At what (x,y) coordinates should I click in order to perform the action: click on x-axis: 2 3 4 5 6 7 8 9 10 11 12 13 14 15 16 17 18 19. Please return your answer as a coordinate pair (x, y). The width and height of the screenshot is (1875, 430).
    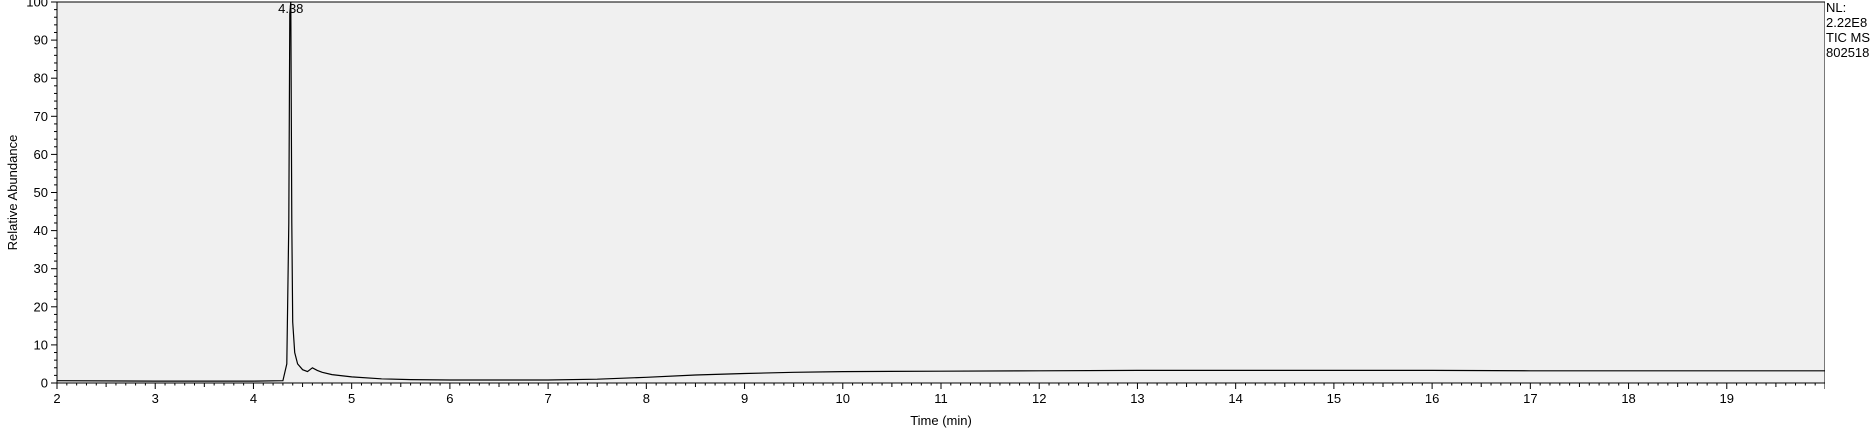
    Looking at the image, I should click on (939, 394).